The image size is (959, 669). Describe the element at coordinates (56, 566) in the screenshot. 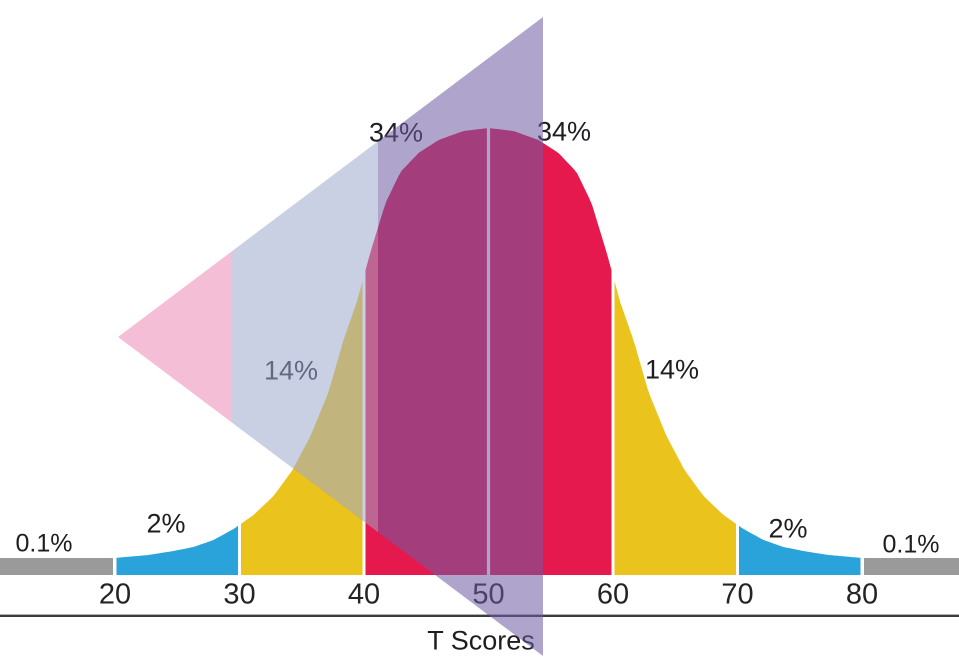

I see `segment-far-left-tail` at that location.